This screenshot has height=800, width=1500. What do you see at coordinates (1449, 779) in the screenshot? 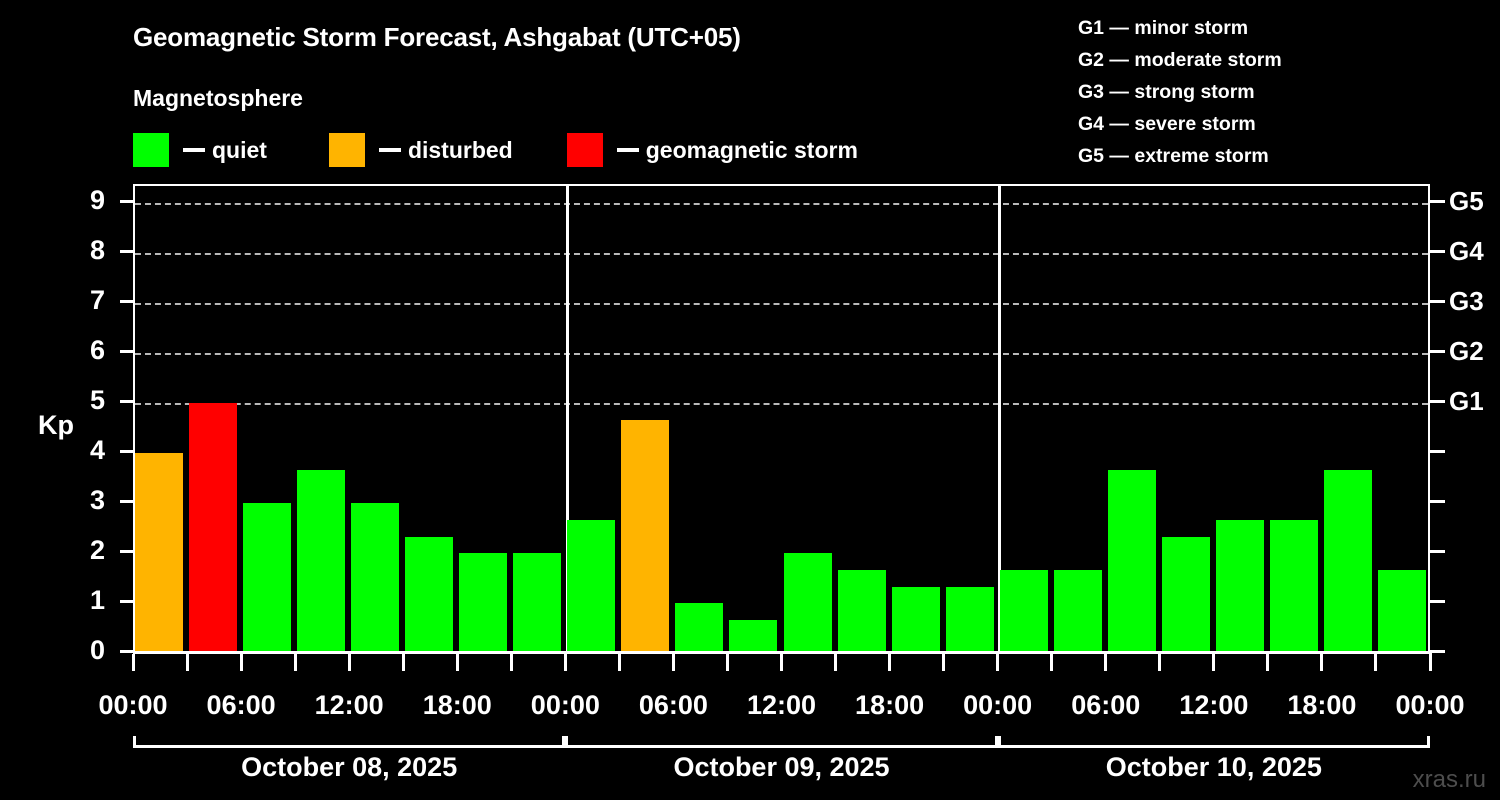
I see `watermark: xras.ru` at bounding box center [1449, 779].